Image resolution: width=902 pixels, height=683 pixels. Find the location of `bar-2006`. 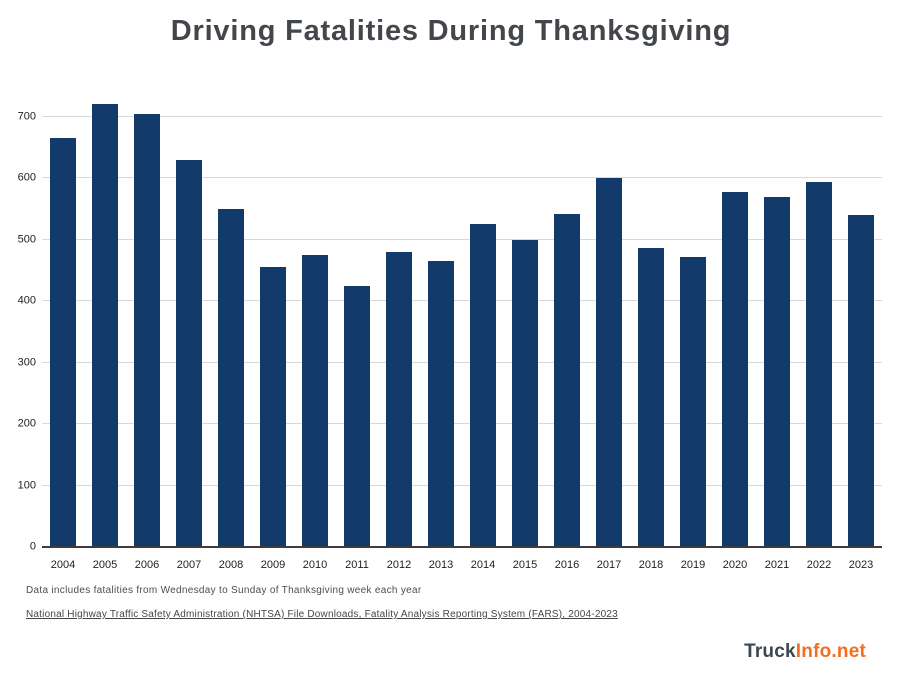

bar-2006 is located at coordinates (147, 330).